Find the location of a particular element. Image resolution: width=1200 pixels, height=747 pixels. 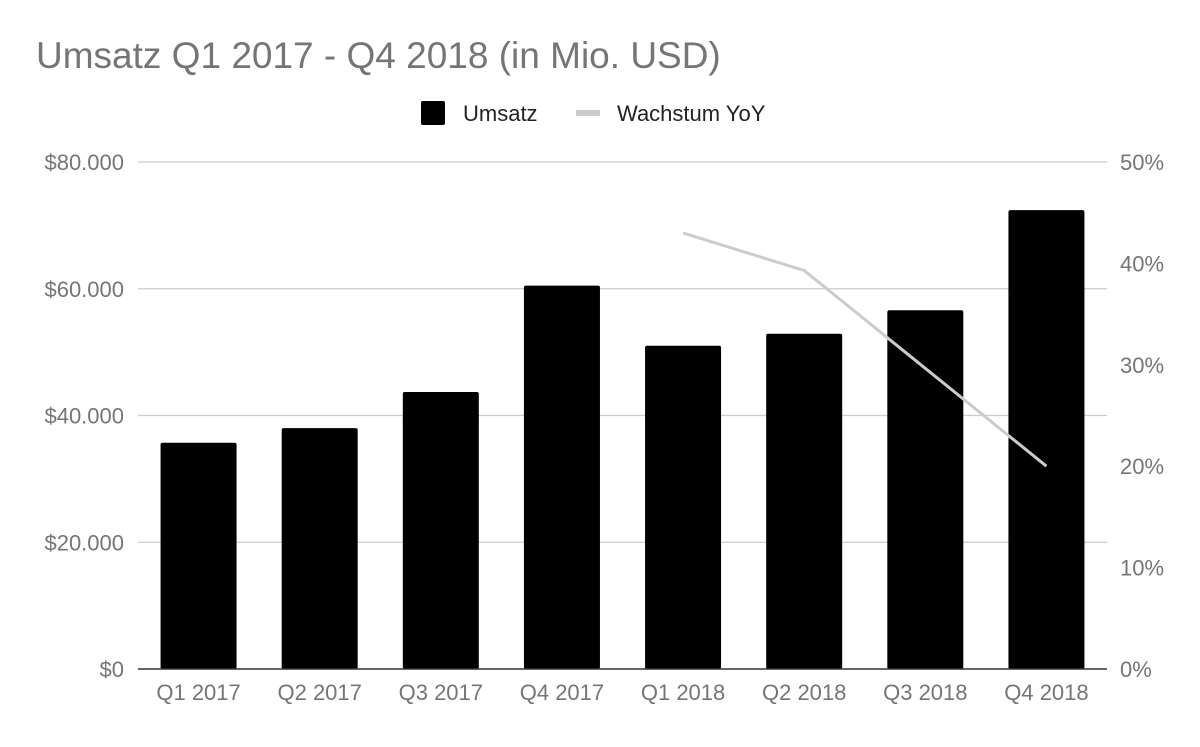

x-tick-label: Q1 2018 is located at coordinates (683, 692).